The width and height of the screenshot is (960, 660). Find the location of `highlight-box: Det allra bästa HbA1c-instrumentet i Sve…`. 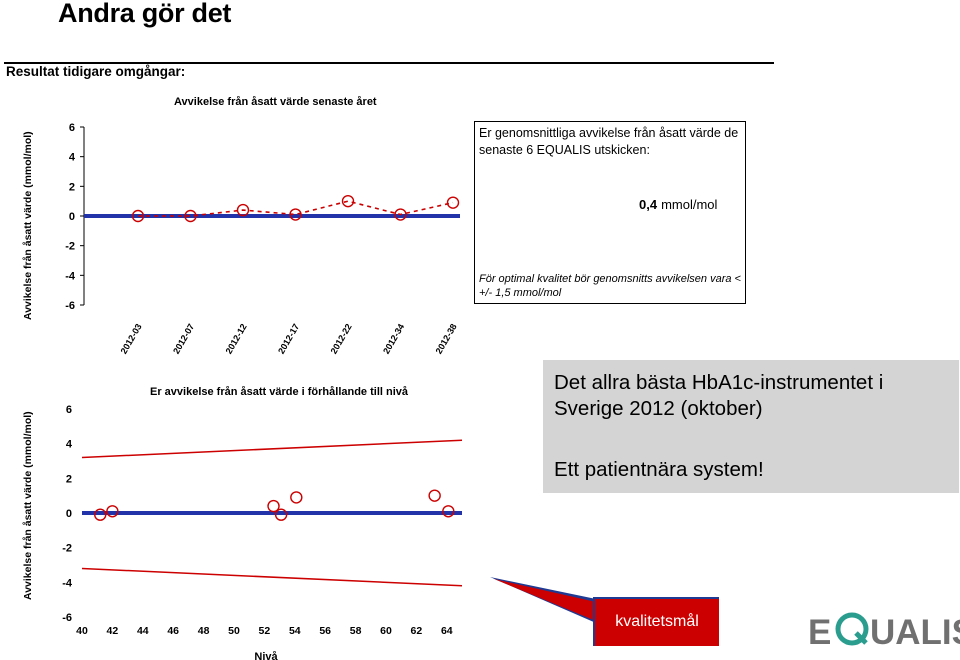

highlight-box: Det allra bästa HbA1c-instrumentet i Sve… is located at coordinates (751, 426).